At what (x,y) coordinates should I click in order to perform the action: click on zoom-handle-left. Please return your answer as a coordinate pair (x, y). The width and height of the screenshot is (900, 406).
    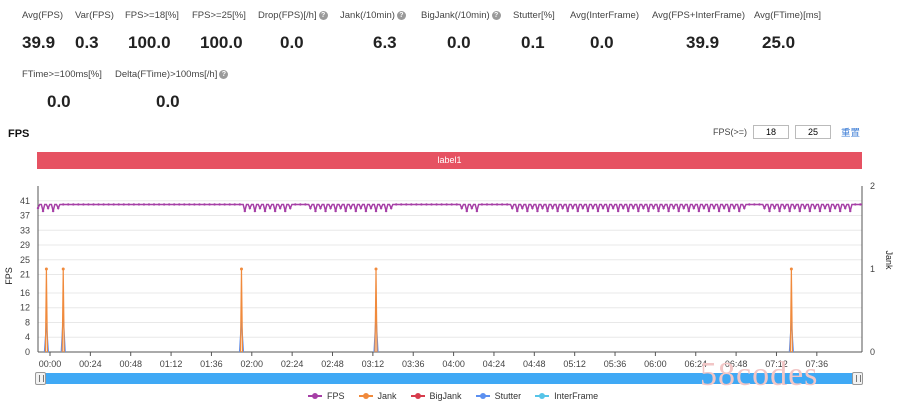
    Looking at the image, I should click on (40, 378).